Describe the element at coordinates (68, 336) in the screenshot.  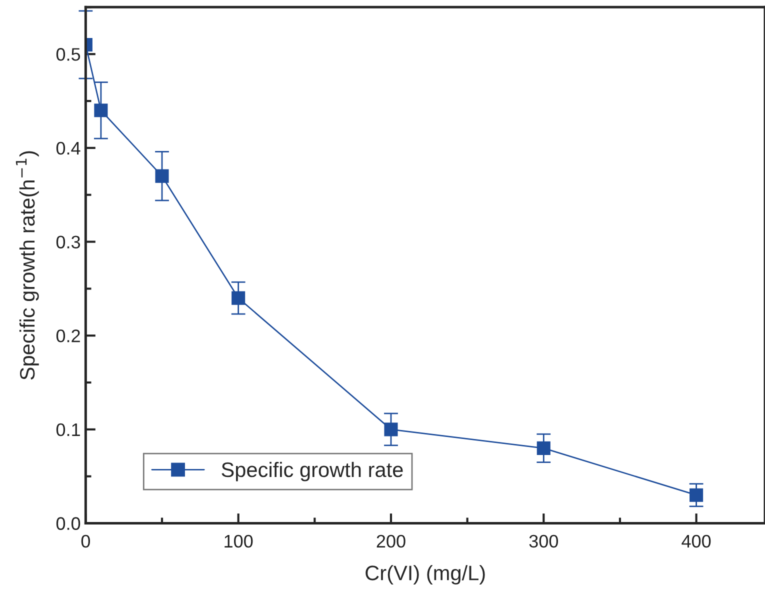
I see `y-tick-label: 0.2` at that location.